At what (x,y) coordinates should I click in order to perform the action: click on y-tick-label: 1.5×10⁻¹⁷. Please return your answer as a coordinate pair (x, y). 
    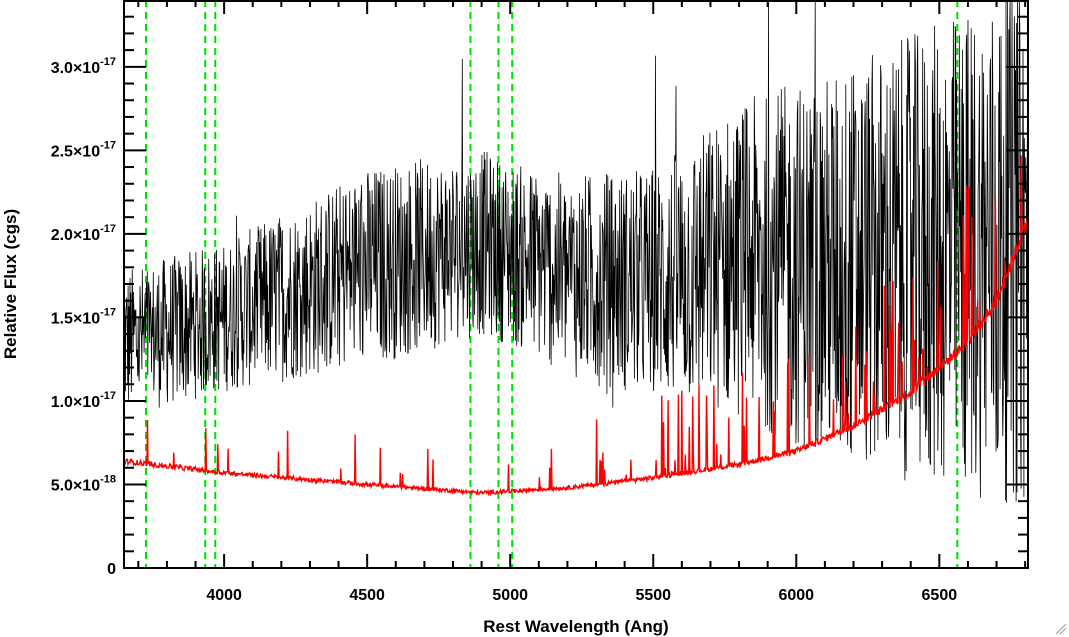
    Looking at the image, I should click on (83, 316).